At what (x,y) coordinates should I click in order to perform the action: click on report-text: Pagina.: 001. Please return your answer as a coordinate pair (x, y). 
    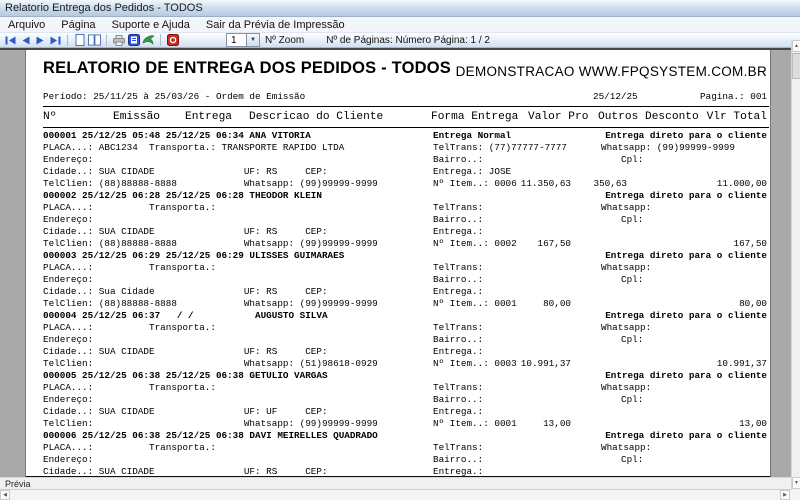
    Looking at the image, I should click on (733, 96).